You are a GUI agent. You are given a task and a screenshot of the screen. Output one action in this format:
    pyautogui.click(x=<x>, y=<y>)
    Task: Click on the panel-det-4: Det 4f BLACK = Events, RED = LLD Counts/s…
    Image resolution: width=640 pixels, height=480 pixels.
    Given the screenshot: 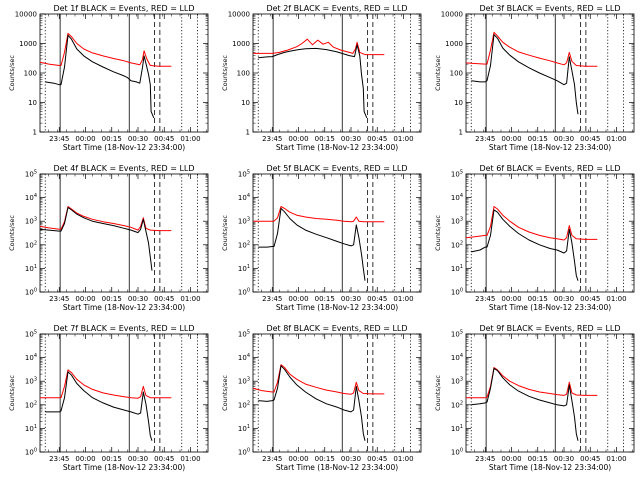 What is the action you would take?
    pyautogui.click(x=108, y=238)
    